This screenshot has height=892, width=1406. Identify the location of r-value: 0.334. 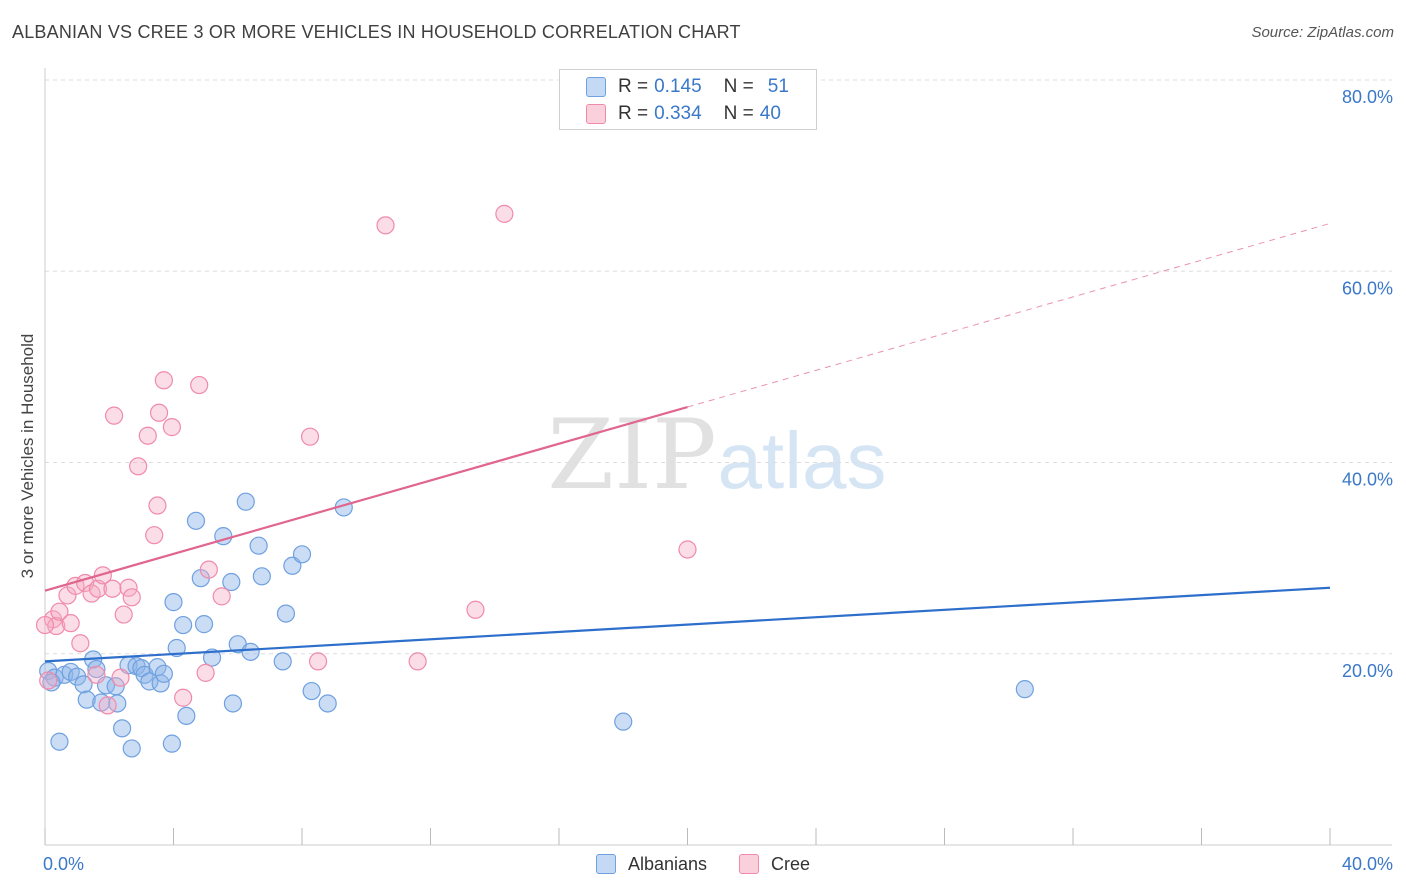
(678, 113).